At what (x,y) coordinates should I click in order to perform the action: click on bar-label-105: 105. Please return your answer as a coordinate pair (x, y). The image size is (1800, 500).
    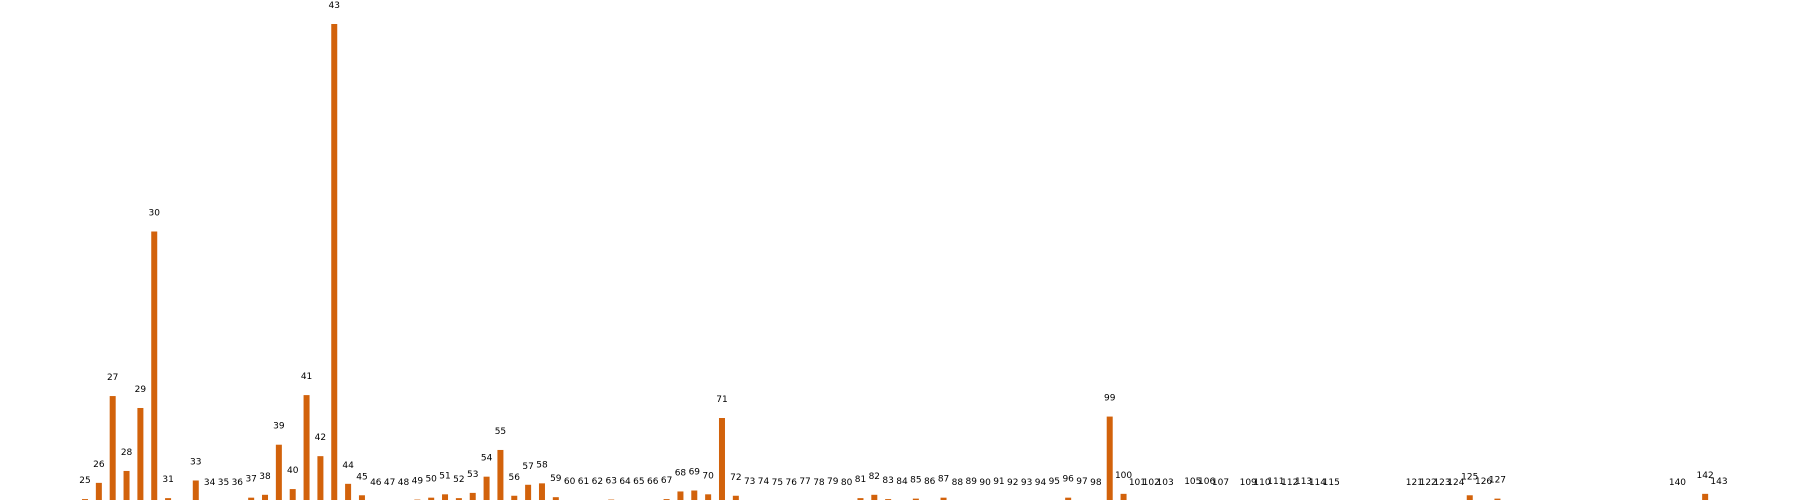
    Looking at the image, I should click on (1192, 482).